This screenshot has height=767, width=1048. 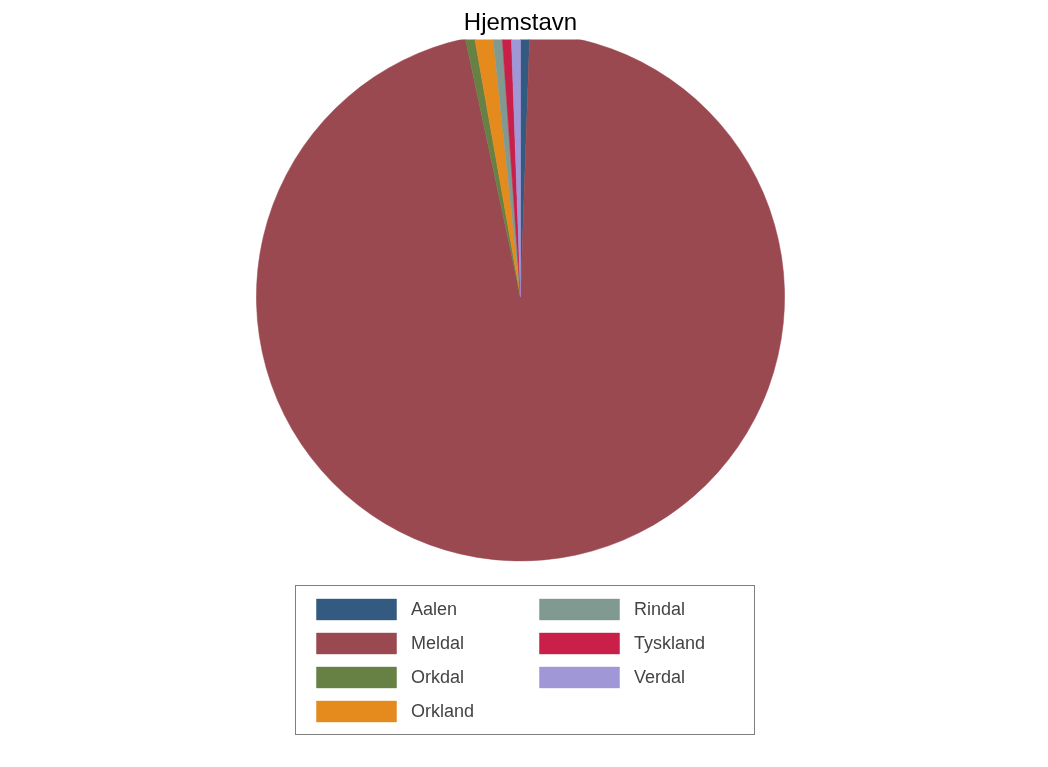 What do you see at coordinates (438, 677) in the screenshot?
I see `legend-label: Orkdal` at bounding box center [438, 677].